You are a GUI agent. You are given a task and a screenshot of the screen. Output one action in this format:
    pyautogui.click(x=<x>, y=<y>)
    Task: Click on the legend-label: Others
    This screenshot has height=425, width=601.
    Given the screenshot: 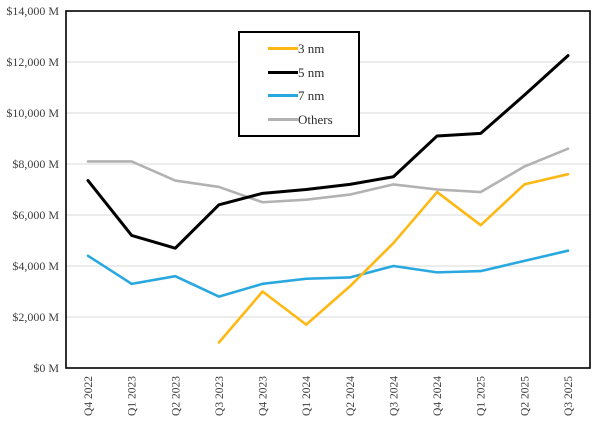 What is the action you would take?
    pyautogui.click(x=315, y=119)
    